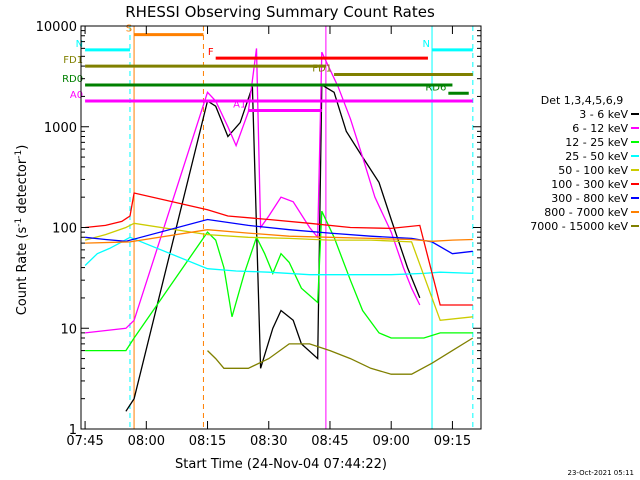  Describe the element at coordinates (452, 441) in the screenshot. I see `x-tick-label-6: 09:15` at that location.